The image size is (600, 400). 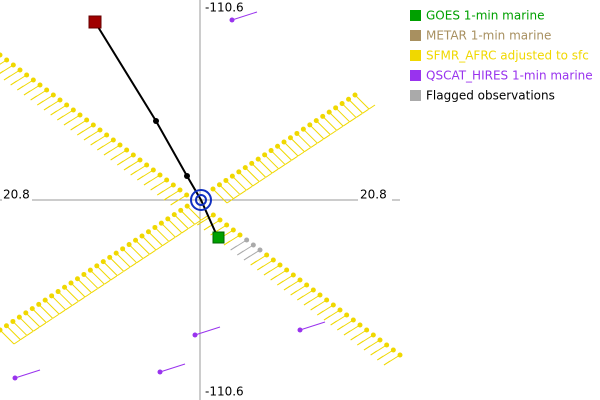 I want to click on axis-label-left: 20.8, so click(x=16, y=195).